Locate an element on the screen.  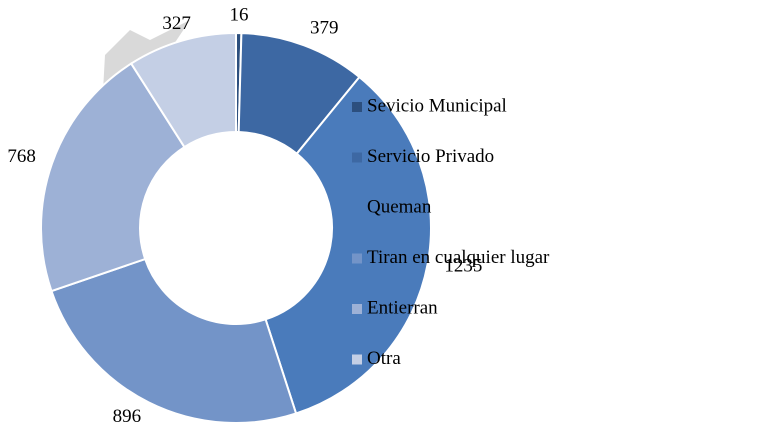
data-label: 16 is located at coordinates (238, 14).